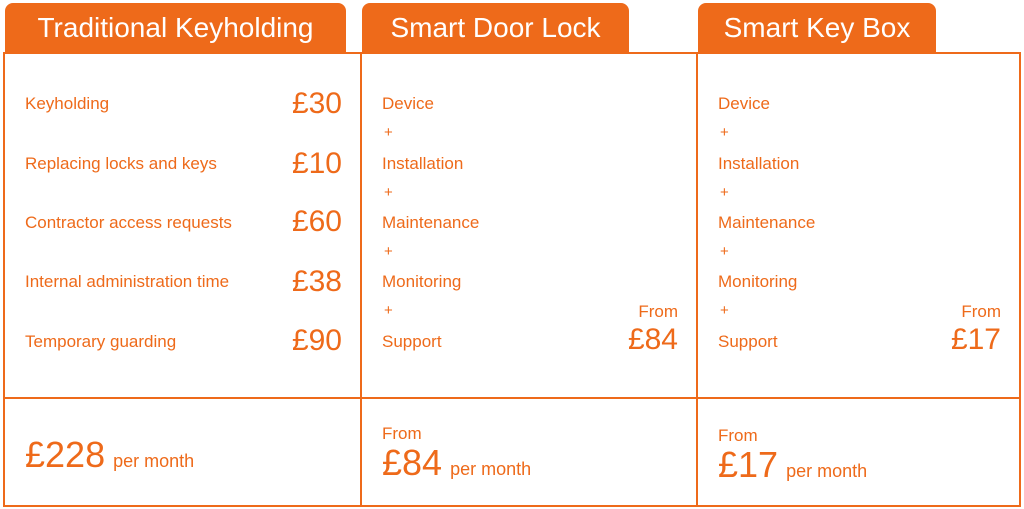 The image size is (1024, 509). Describe the element at coordinates (316, 163) in the screenshot. I see `row-price-locks: £10` at that location.